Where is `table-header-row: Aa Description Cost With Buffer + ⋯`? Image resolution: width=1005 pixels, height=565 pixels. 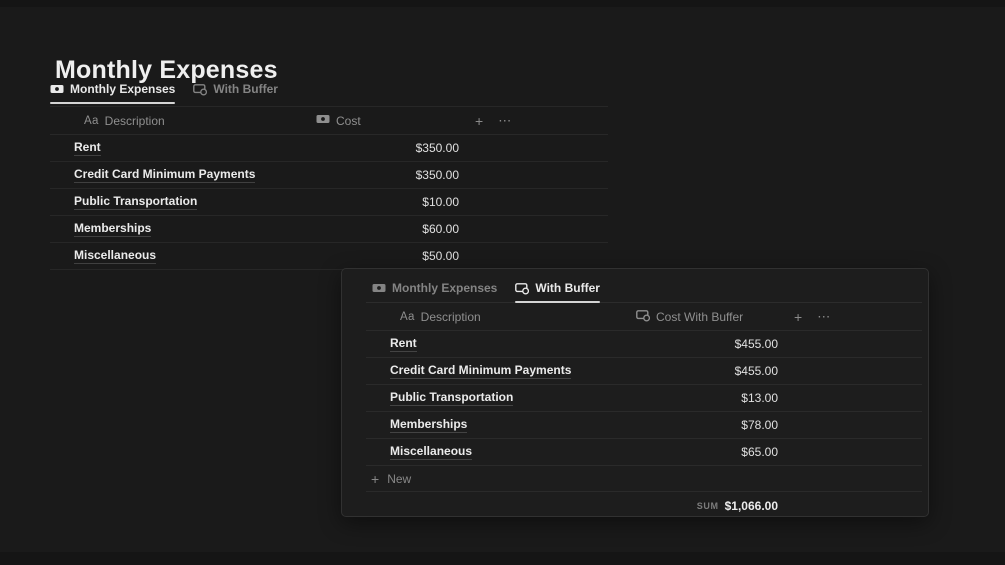 table-header-row: Aa Description Cost With Buffer + ⋯ is located at coordinates (644, 317).